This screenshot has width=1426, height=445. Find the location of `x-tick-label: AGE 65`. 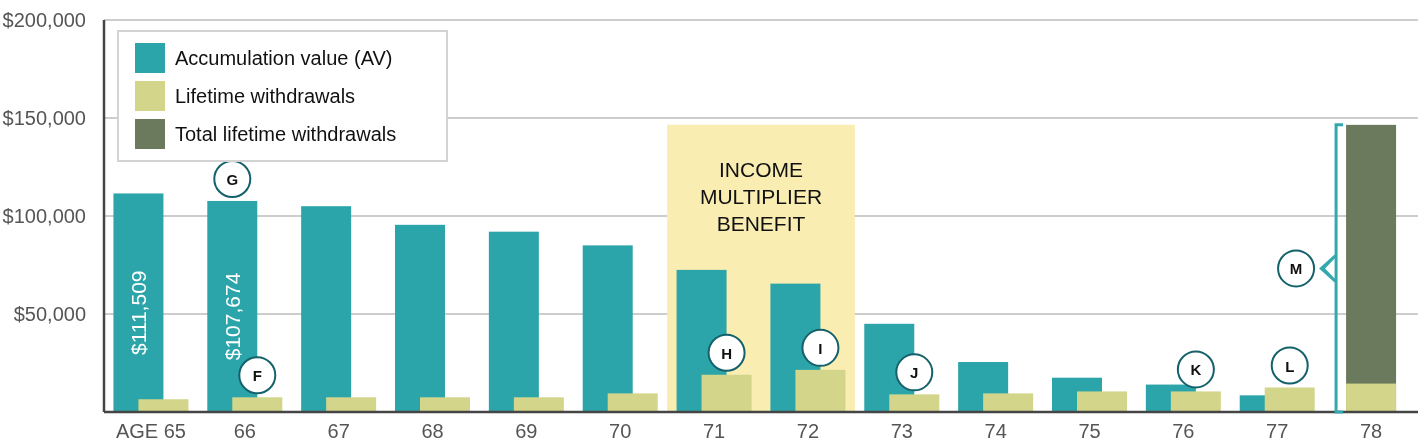

x-tick-label: AGE 65 is located at coordinates (150, 431).